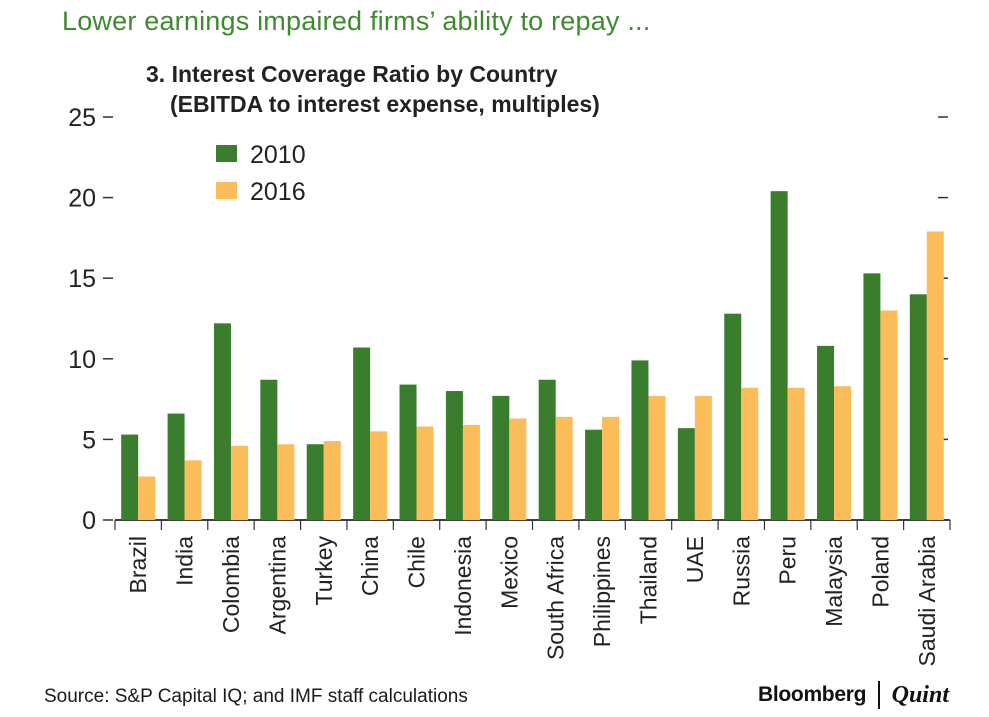  What do you see at coordinates (812, 694) in the screenshot?
I see `brand-main: Bloomberg` at bounding box center [812, 694].